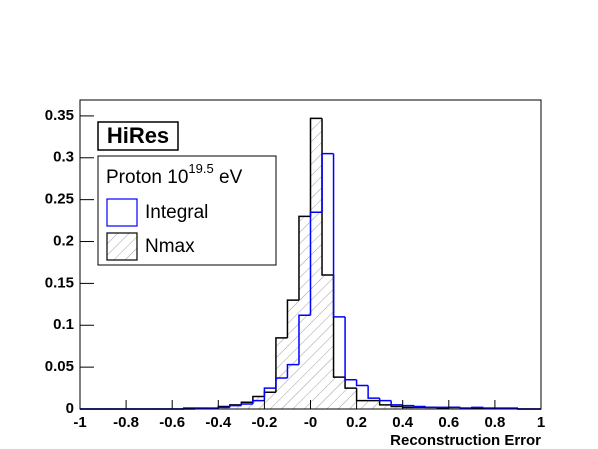  What do you see at coordinates (59, 199) in the screenshot?
I see `y-tick-label: 0.25` at bounding box center [59, 199].